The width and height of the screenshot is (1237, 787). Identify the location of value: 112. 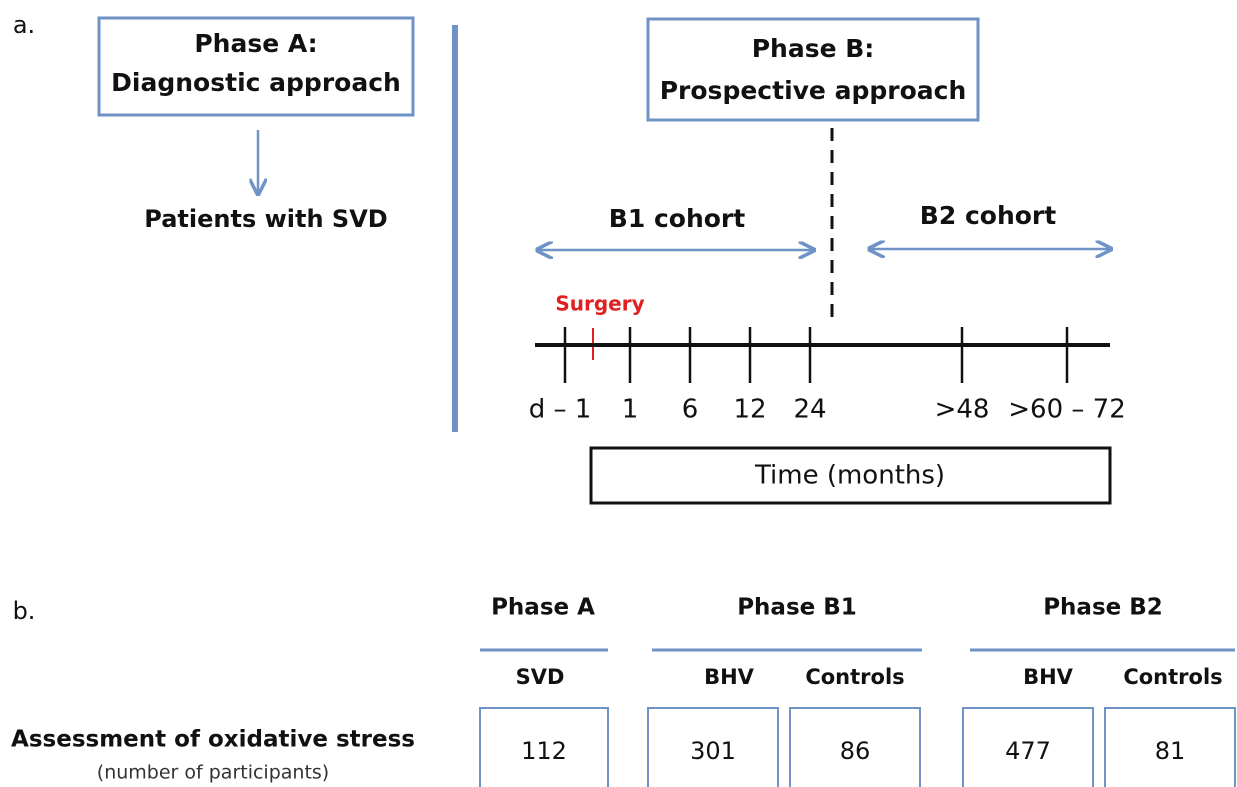
(544, 751).